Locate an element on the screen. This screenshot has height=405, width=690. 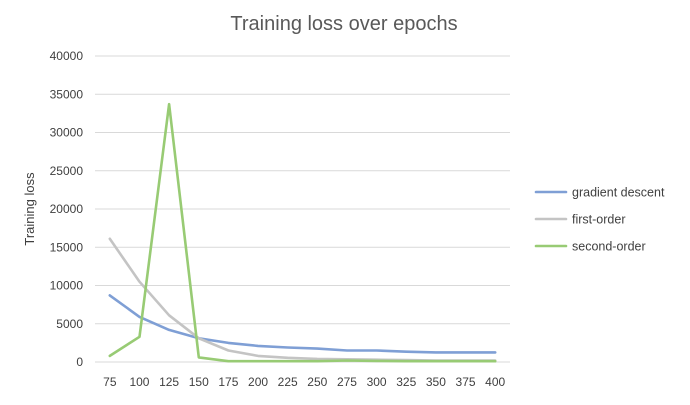
y-tick-label: 15000 is located at coordinates (67, 247).